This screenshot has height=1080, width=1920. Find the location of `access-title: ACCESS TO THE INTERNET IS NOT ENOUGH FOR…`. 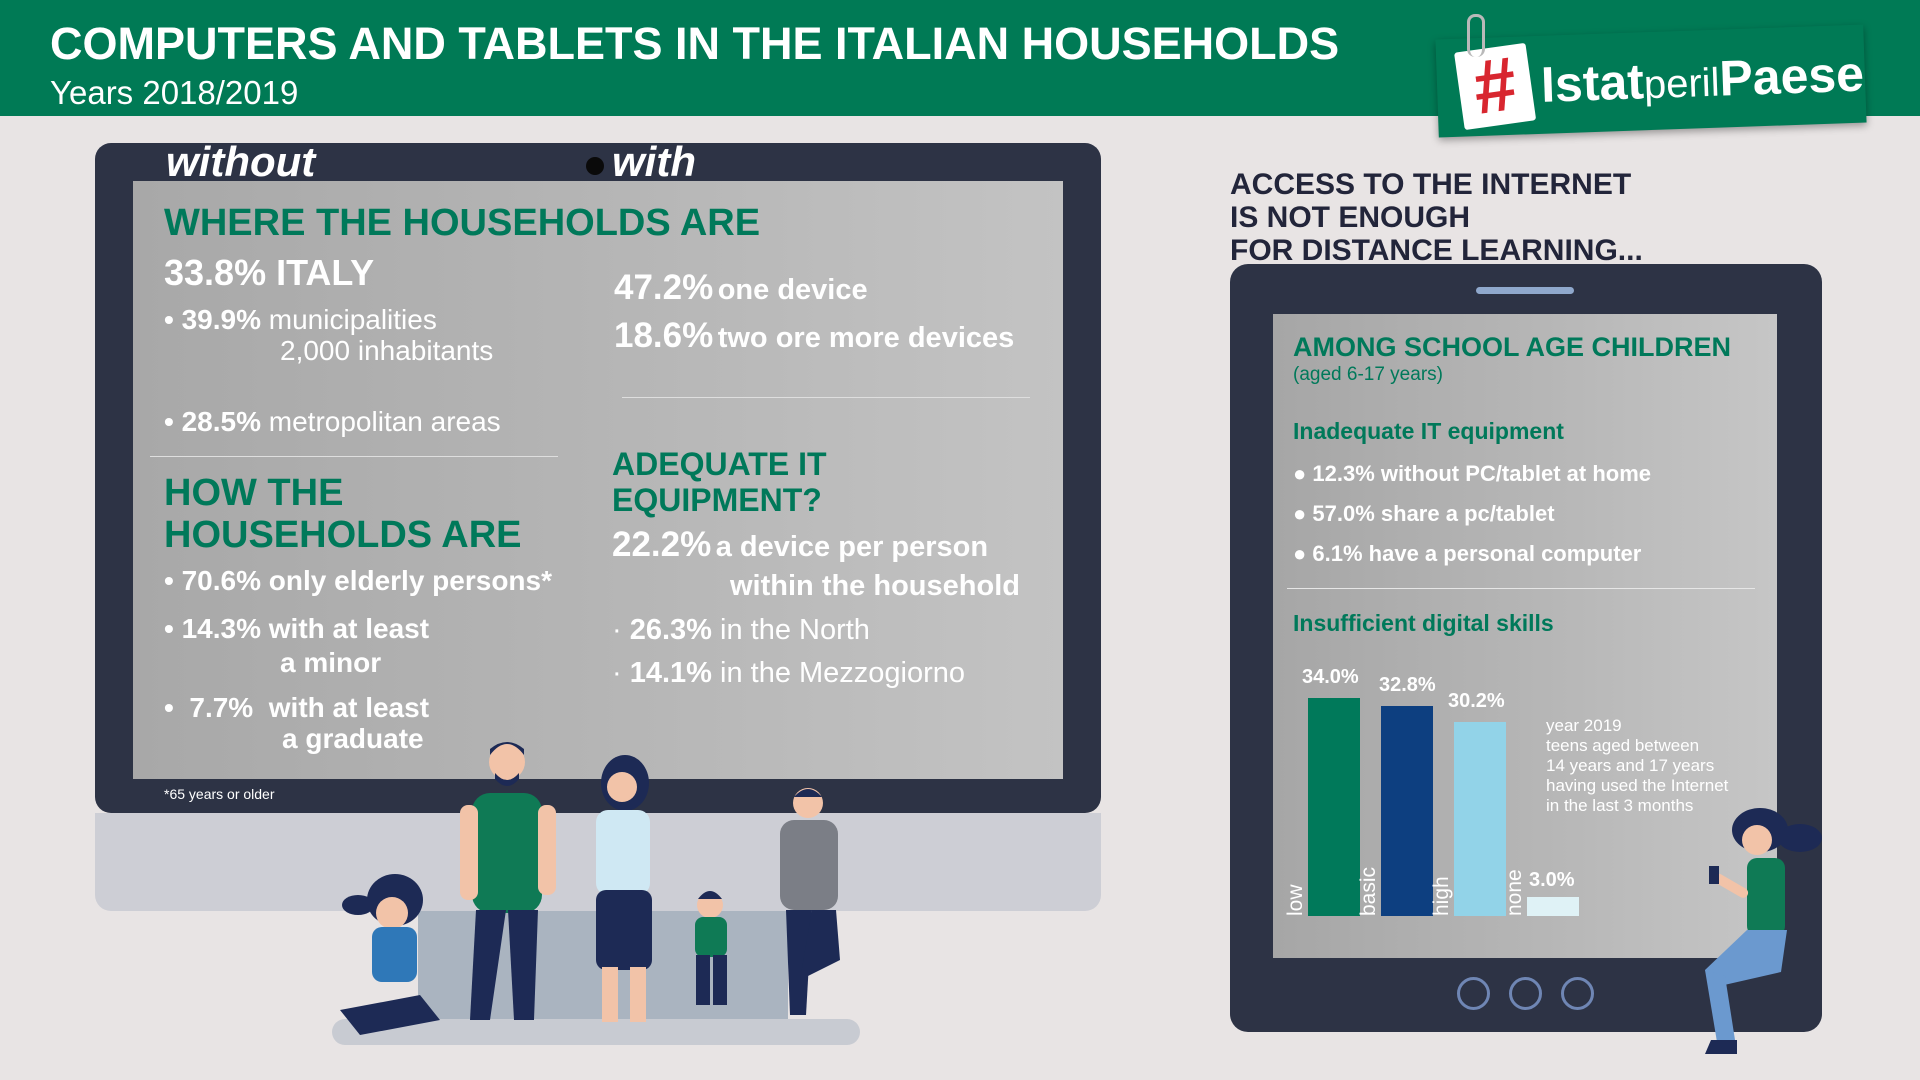

access-title: ACCESS TO THE INTERNET IS NOT ENOUGH FOR… is located at coordinates (1436, 217).